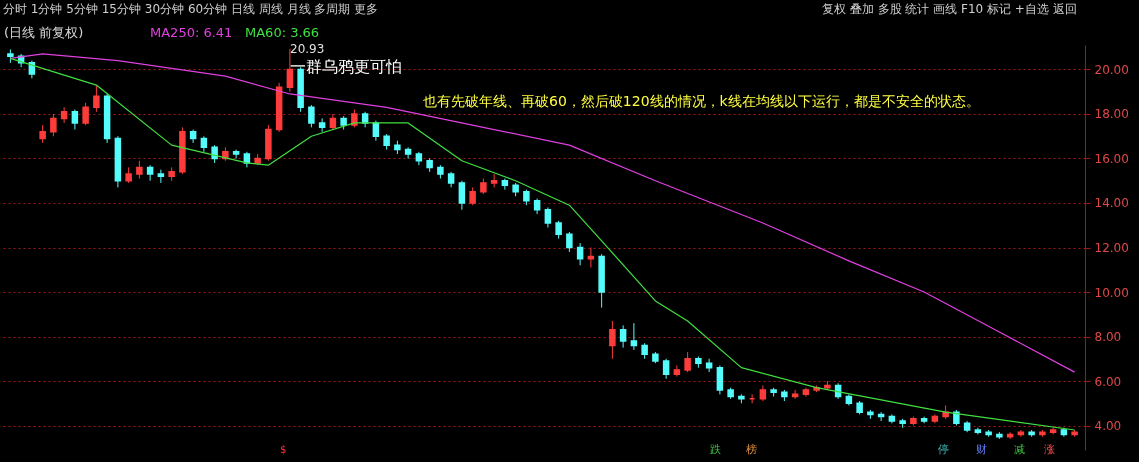 The height and width of the screenshot is (462, 1139). Describe the element at coordinates (283, 449) in the screenshot. I see `annotation: $` at that location.